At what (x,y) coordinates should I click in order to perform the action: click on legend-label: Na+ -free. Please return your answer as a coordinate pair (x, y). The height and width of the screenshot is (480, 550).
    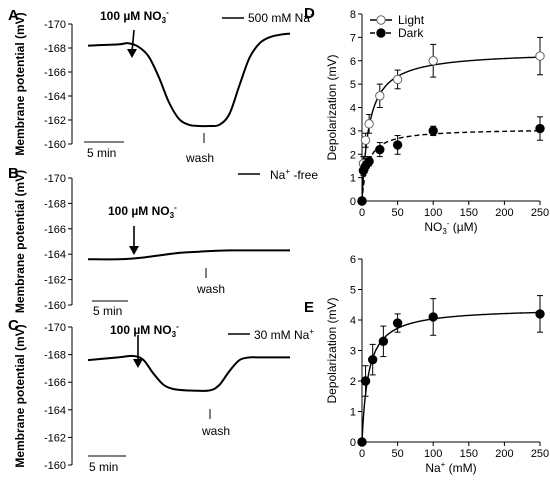
    Looking at the image, I should click on (294, 174).